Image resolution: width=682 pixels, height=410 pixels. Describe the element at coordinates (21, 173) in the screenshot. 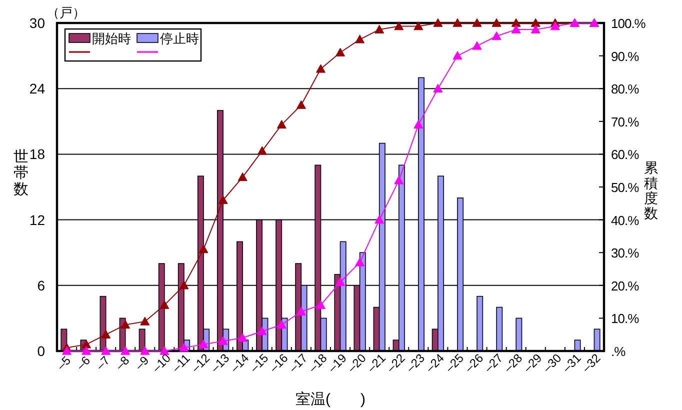

I see `ylabel: 世帯数` at that location.